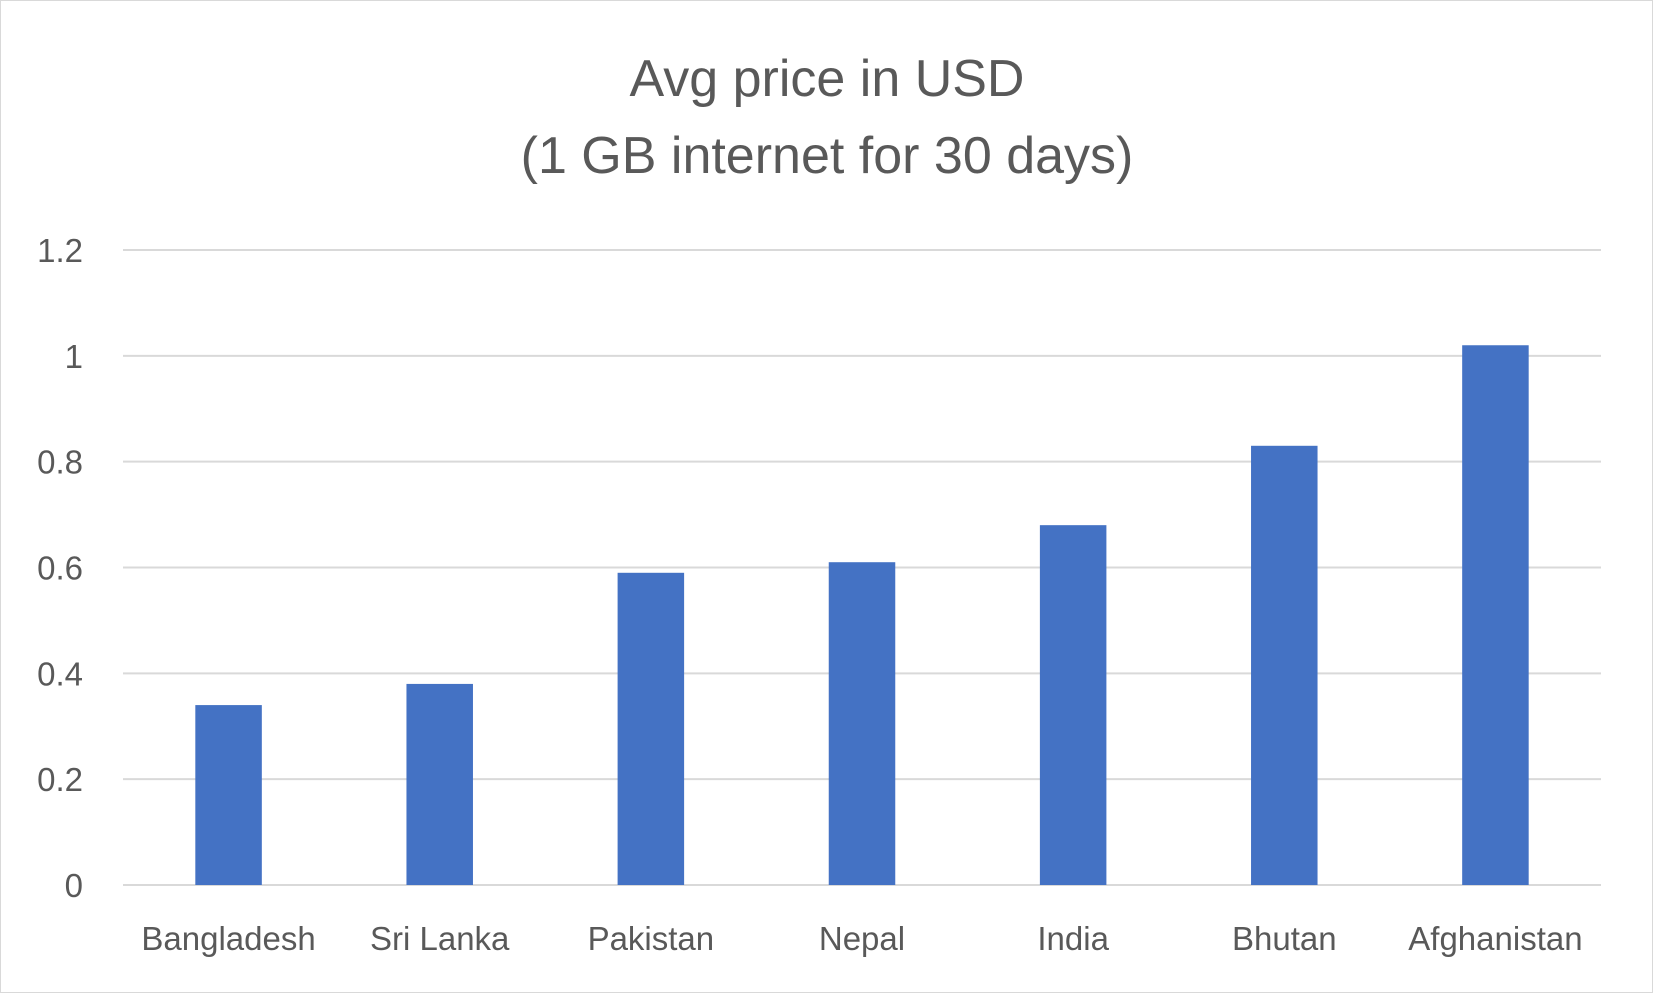  What do you see at coordinates (862, 723) in the screenshot?
I see `bar-nepal` at bounding box center [862, 723].